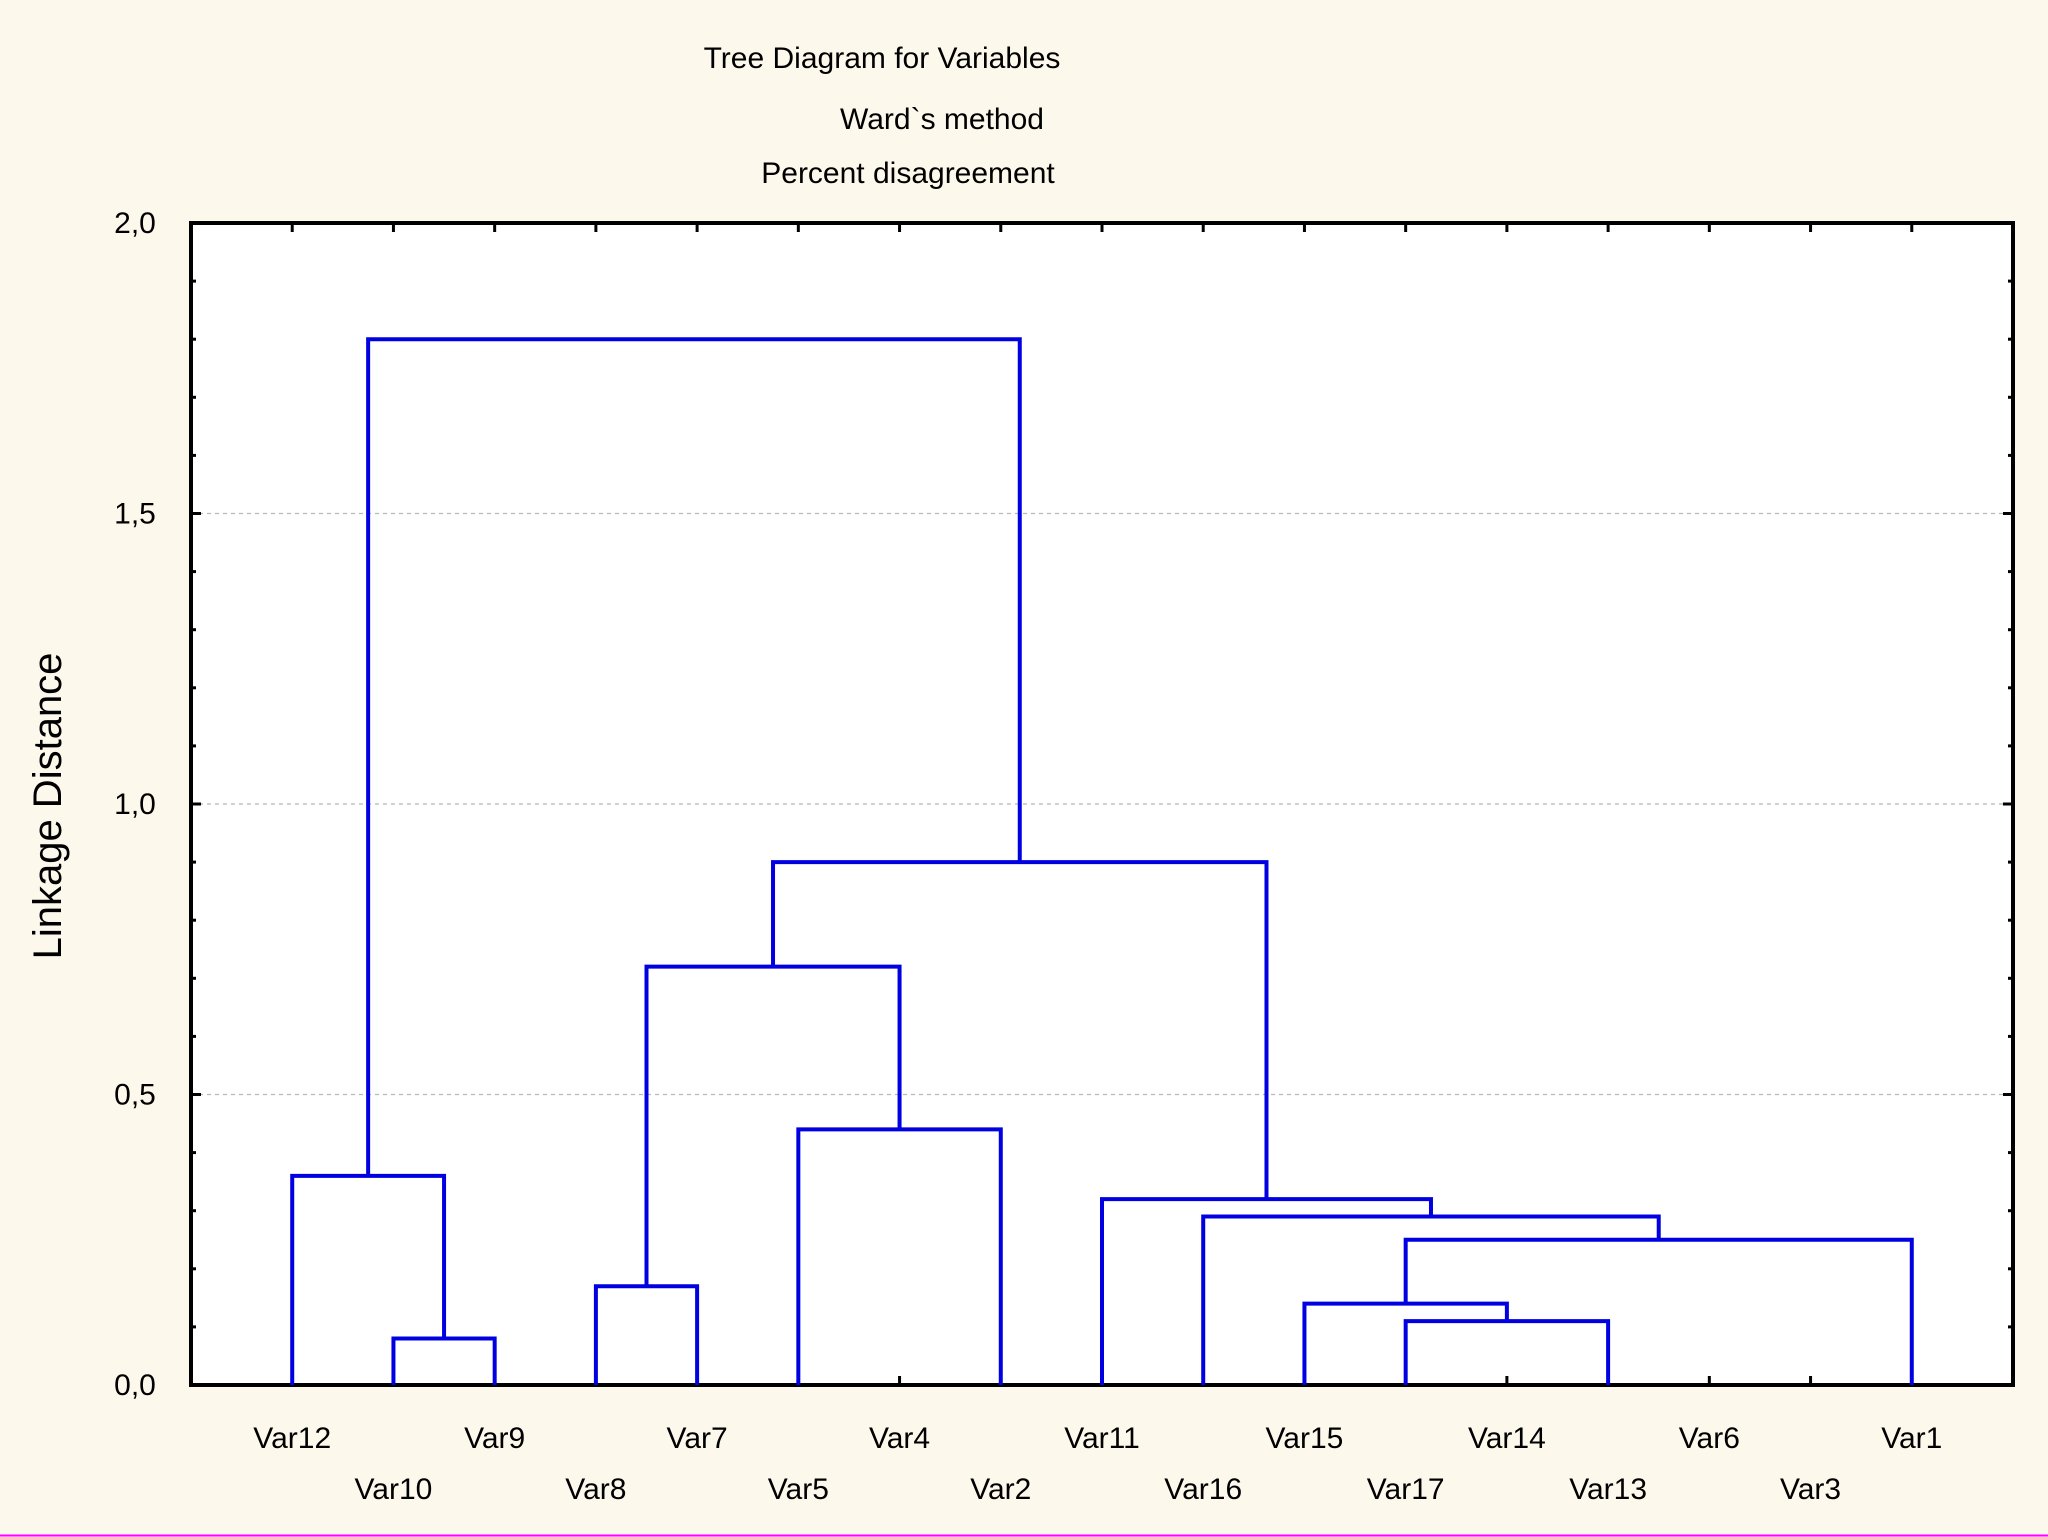 This screenshot has height=1537, width=2048. Describe the element at coordinates (292, 1438) in the screenshot. I see `leaf-label: Var12` at that location.